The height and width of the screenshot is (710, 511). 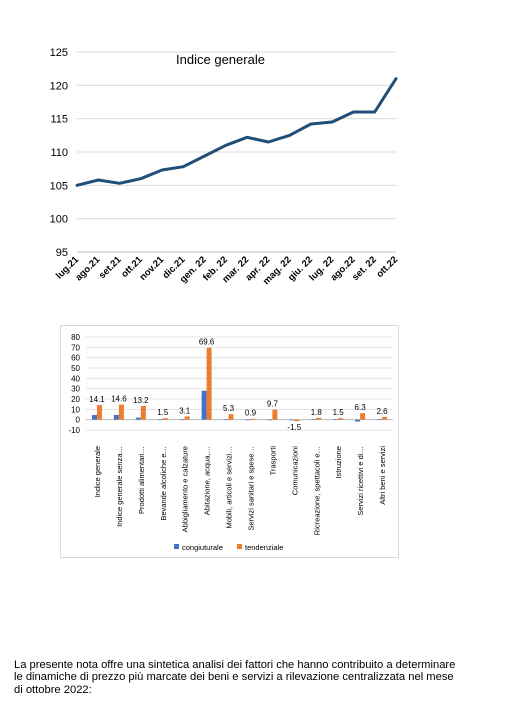 I want to click on y-tick-label: 50, so click(x=75, y=368).